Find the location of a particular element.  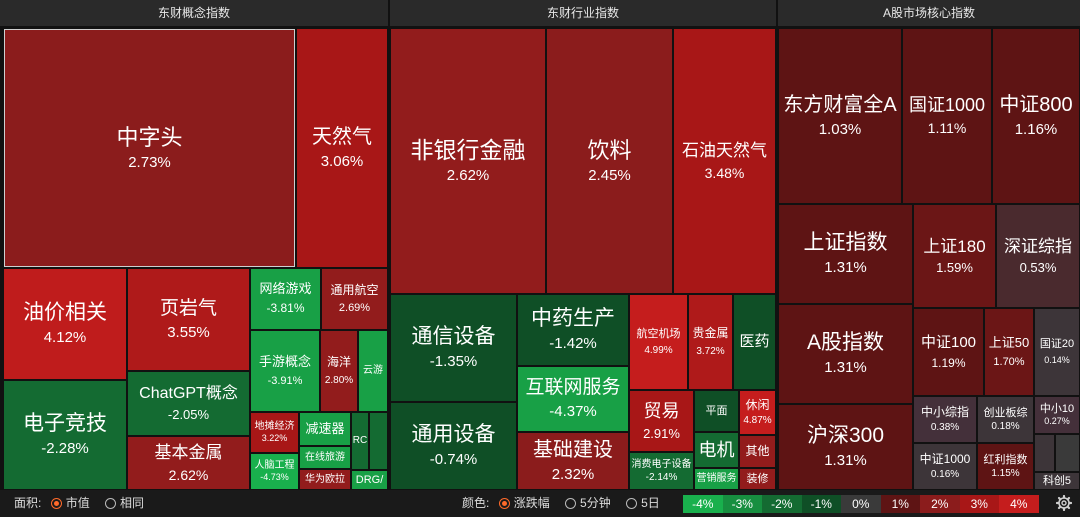

tile-name: 在线旅游 is located at coordinates (325, 457).